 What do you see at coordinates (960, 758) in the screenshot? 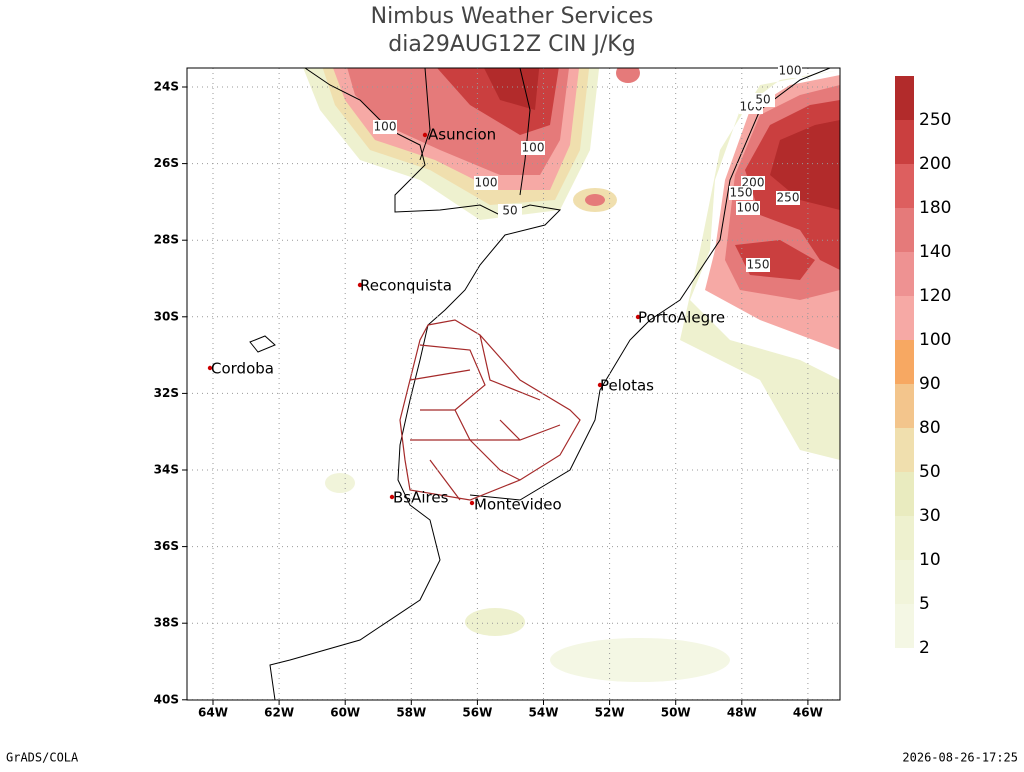
I see `footer-right: 2026-08-26-17:25` at bounding box center [960, 758].